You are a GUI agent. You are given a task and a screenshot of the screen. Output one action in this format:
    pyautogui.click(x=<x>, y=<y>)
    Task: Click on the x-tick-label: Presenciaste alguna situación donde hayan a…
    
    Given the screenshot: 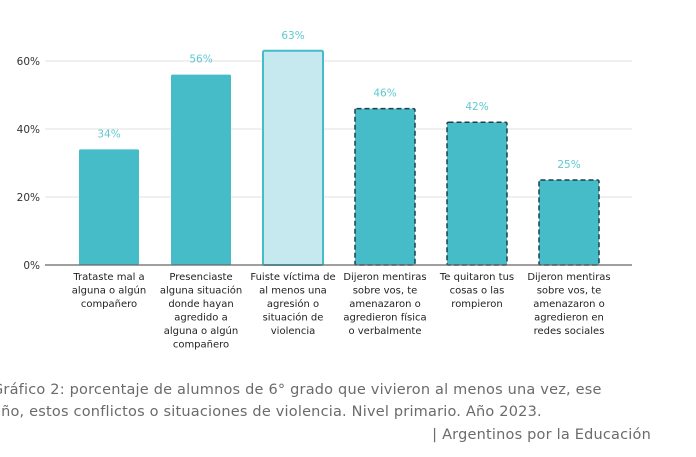 What is the action you would take?
    pyautogui.click(x=201, y=311)
    